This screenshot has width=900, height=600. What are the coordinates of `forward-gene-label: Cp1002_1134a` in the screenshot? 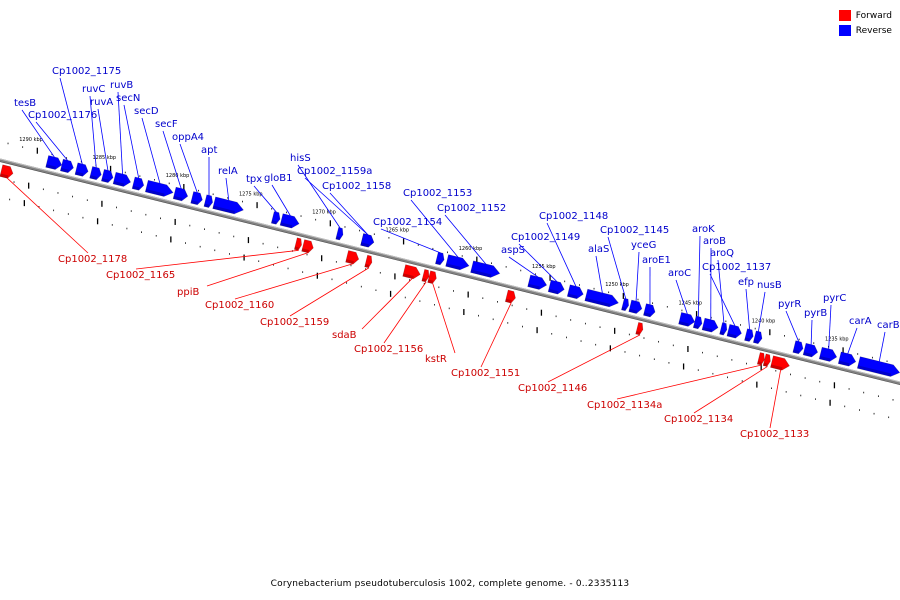 It's located at (624, 405).